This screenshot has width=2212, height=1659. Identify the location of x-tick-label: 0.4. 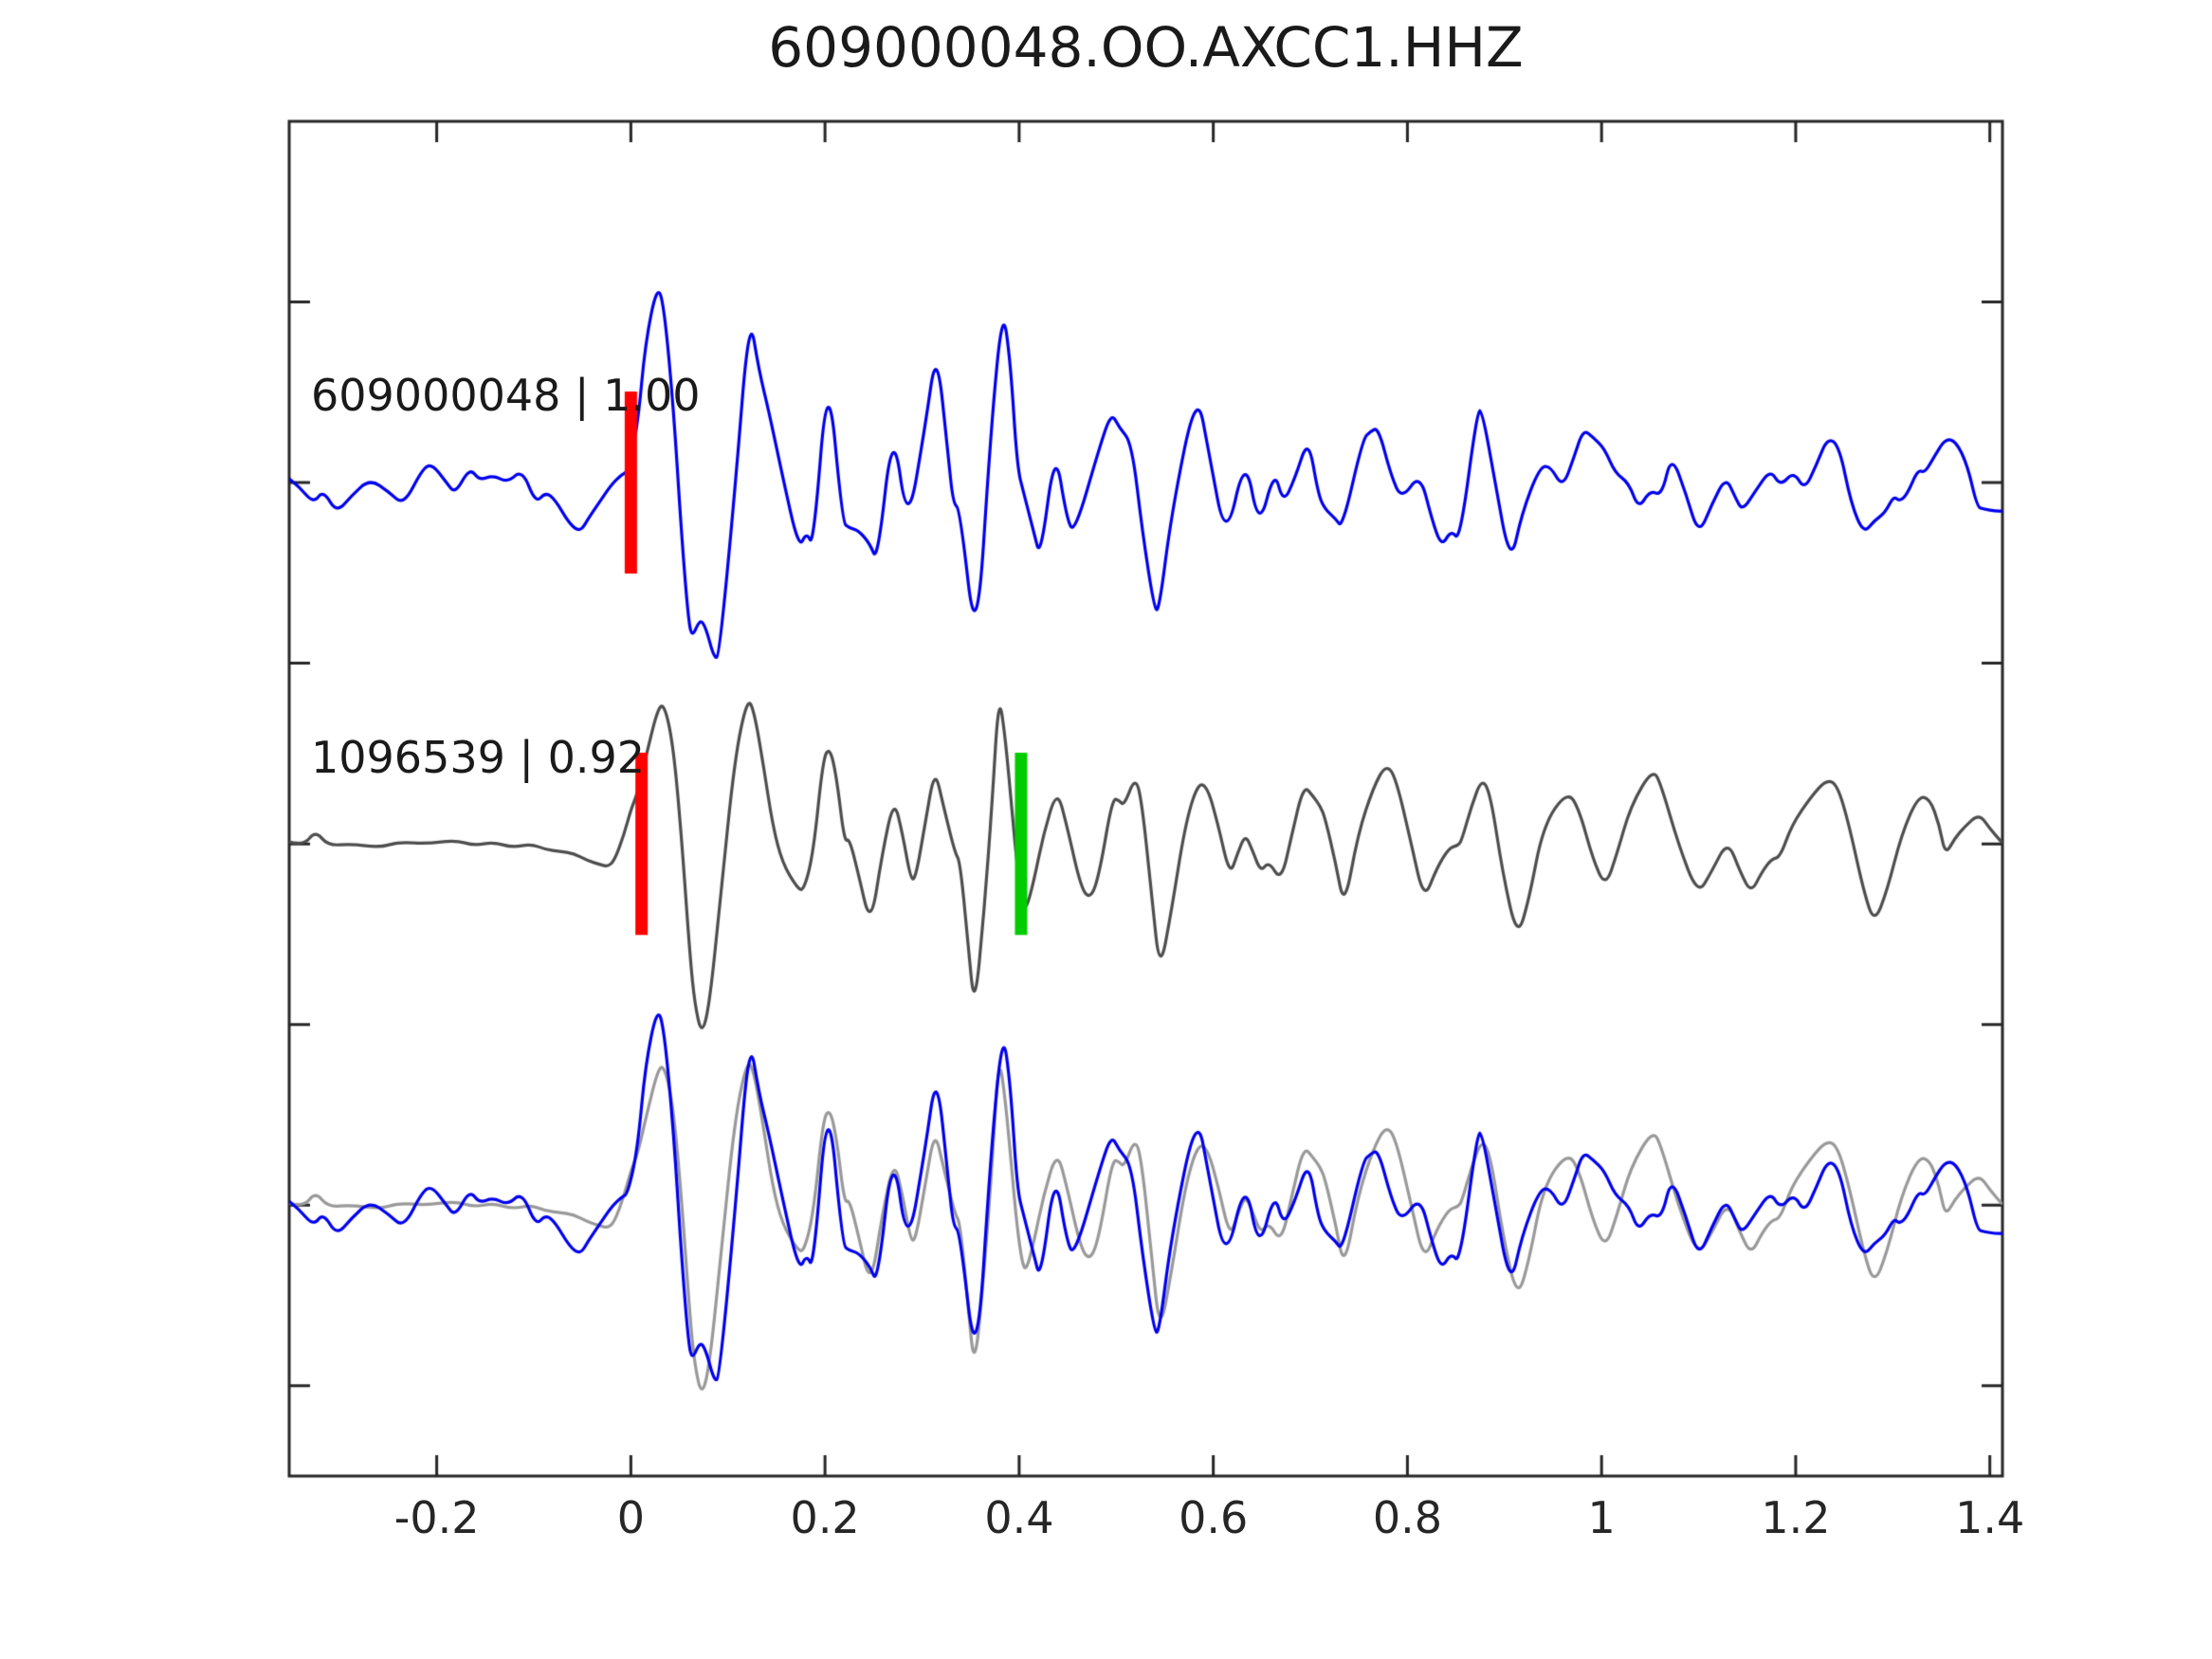
(1019, 1517).